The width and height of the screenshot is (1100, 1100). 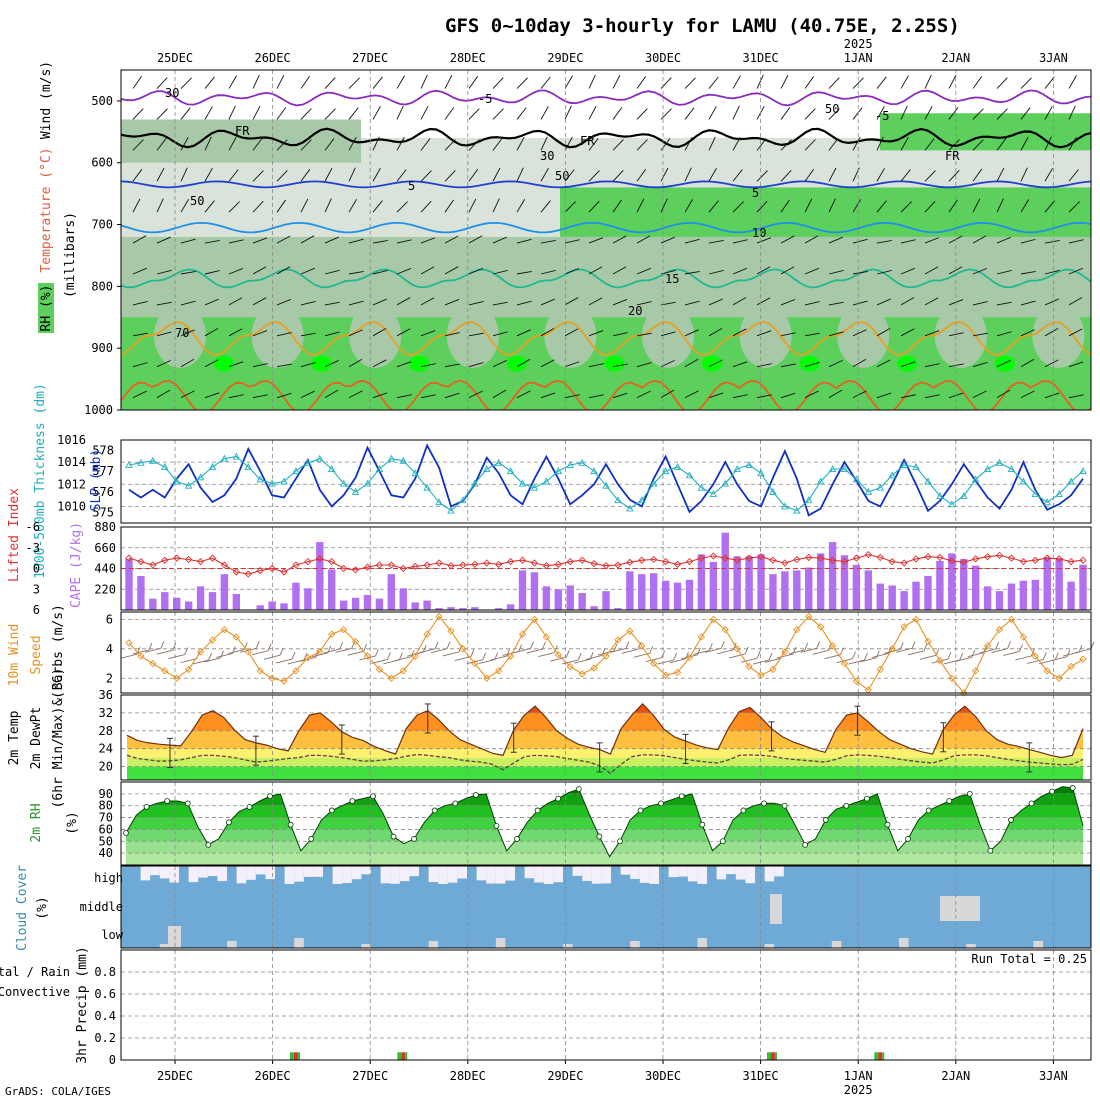 I want to click on precip-conv-bar, so click(x=880, y=1056).